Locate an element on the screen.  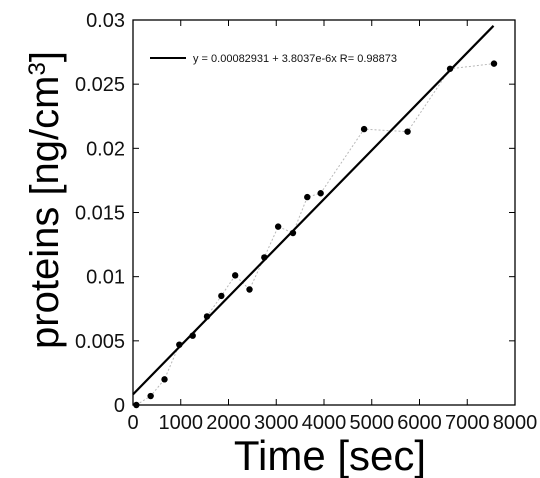
legend: y = 0.00082931 + 3.8037e-6x R= 0.98873 is located at coordinates (273, 59).